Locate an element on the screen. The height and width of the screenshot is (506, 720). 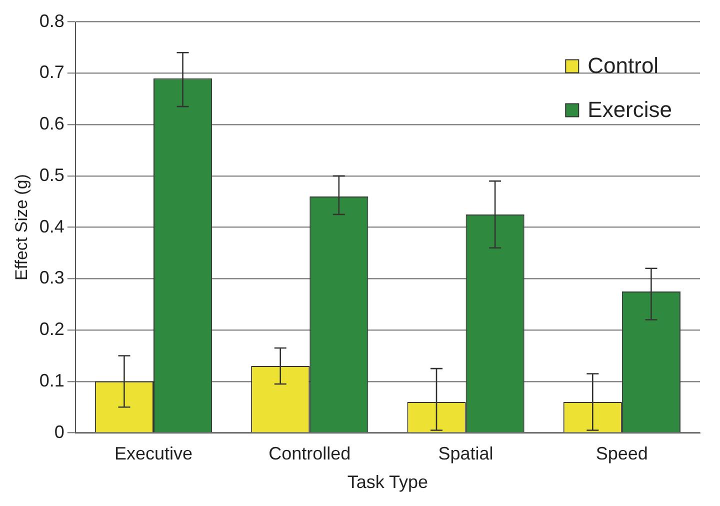
x-tick-label: Speed is located at coordinates (622, 454).